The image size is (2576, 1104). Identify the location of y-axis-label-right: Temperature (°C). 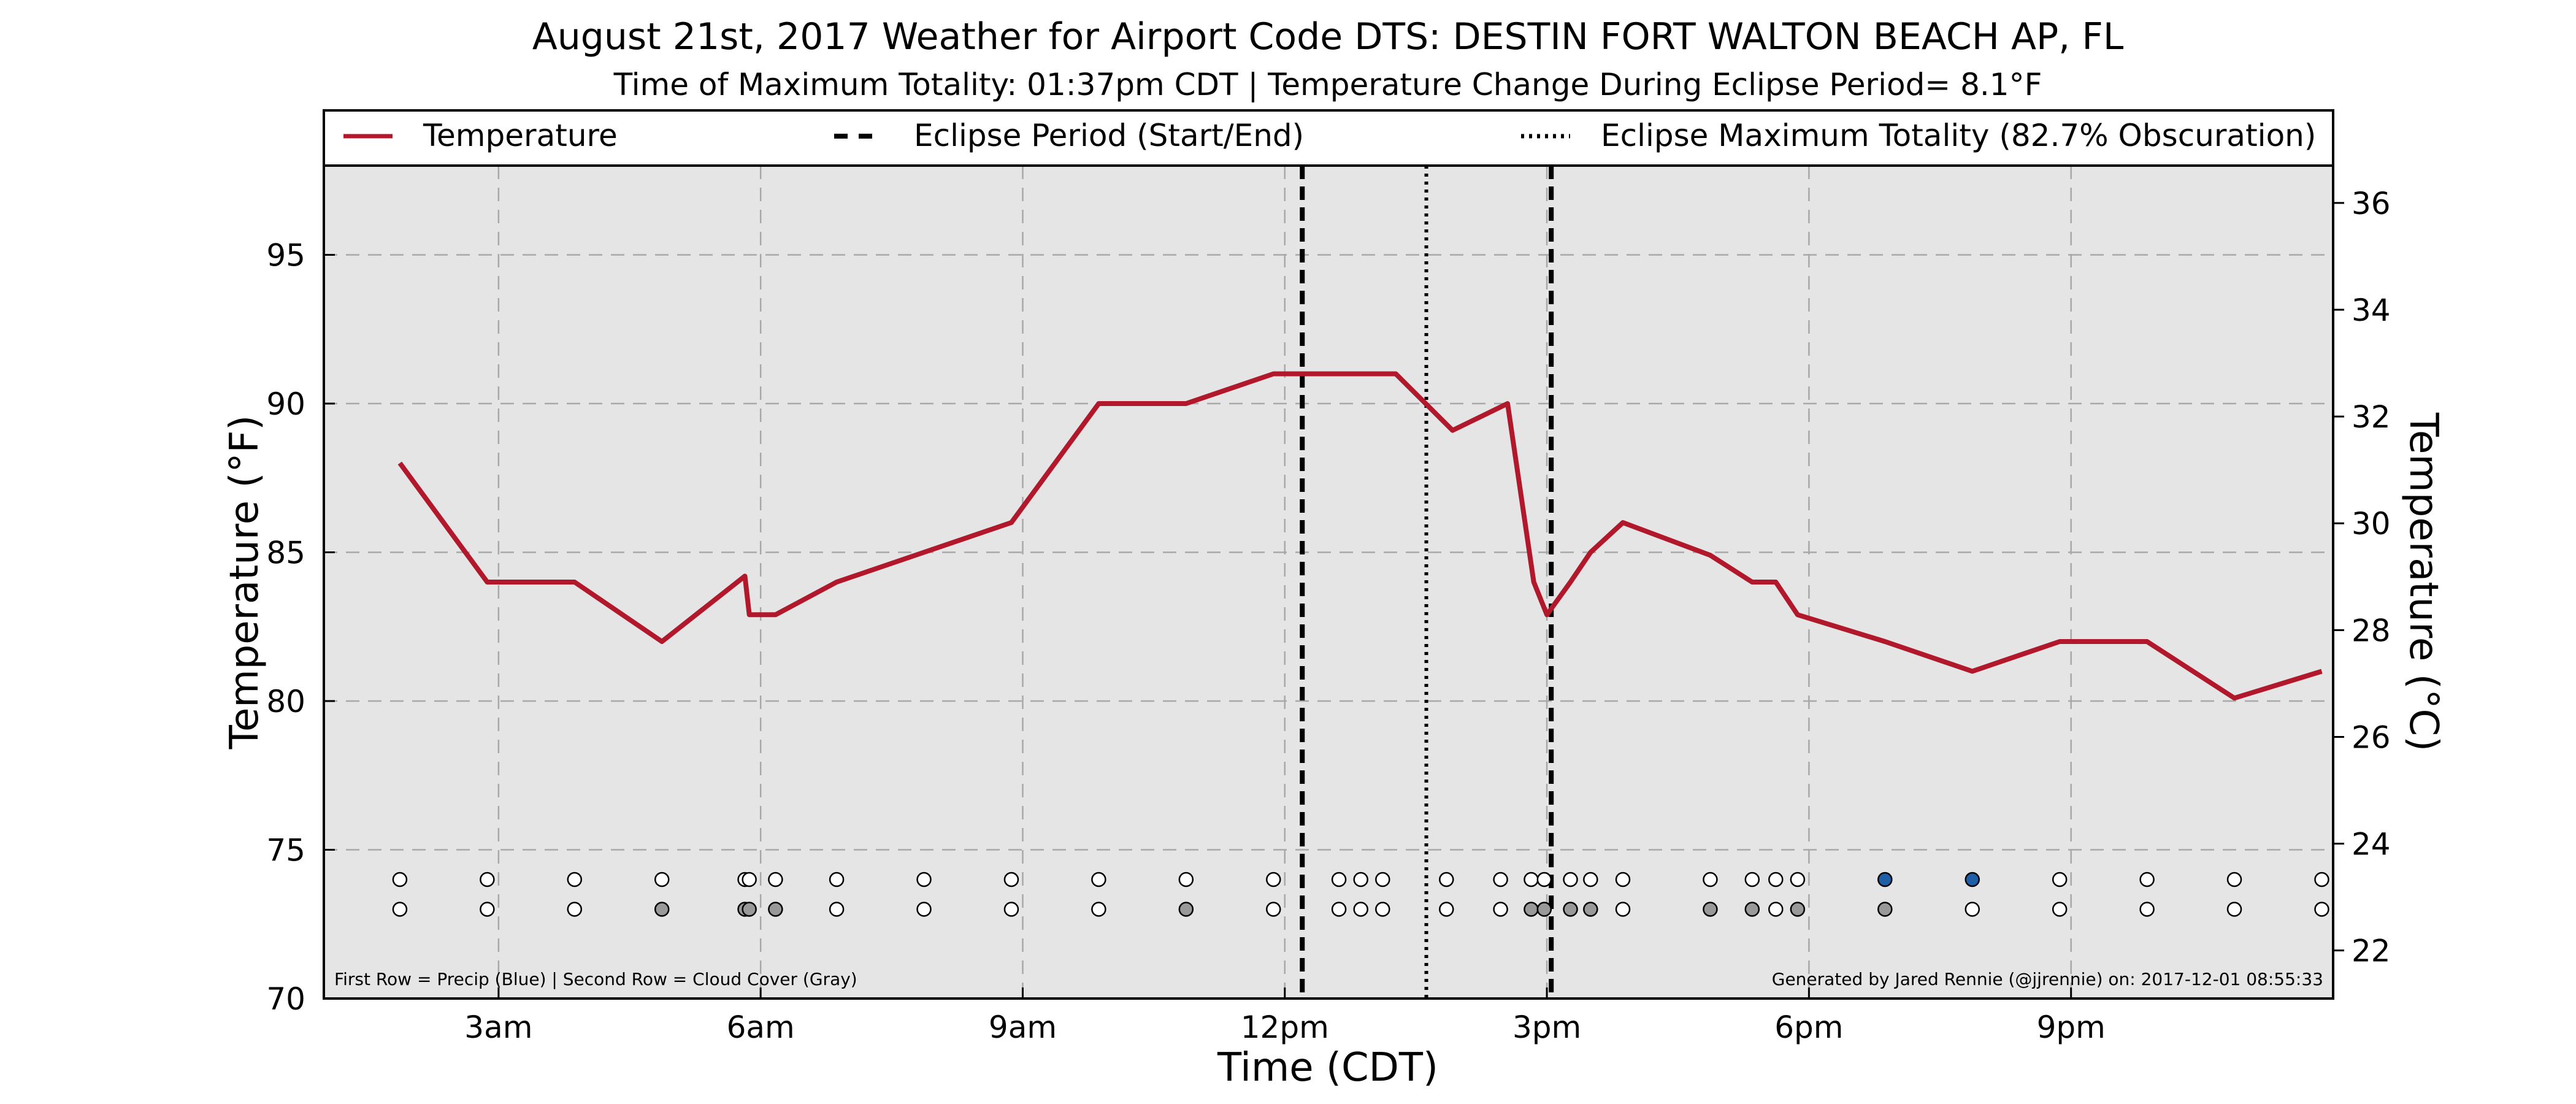
(2423, 581).